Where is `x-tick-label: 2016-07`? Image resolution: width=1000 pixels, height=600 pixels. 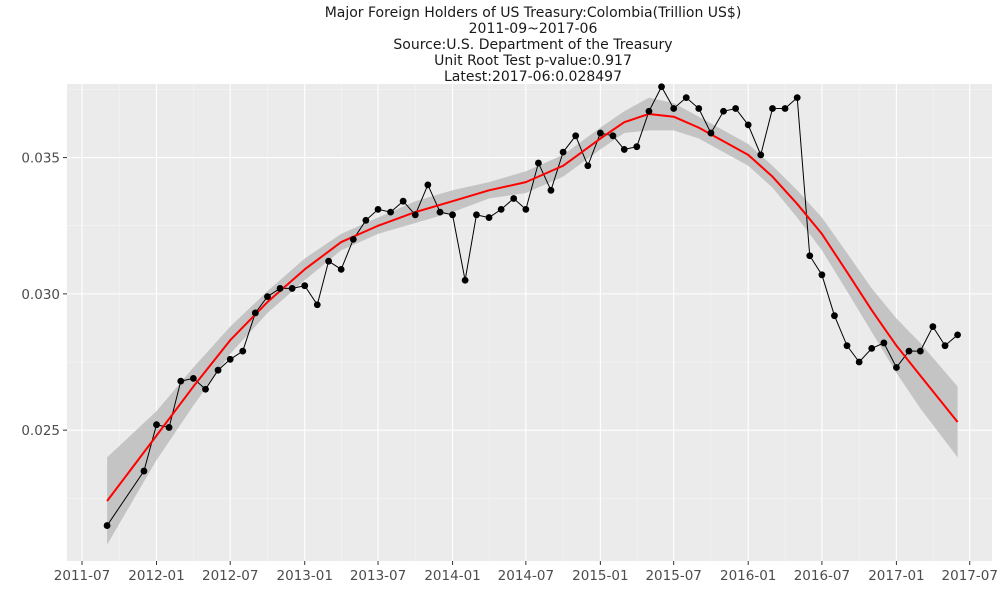 x-tick-label: 2016-07 is located at coordinates (822, 576).